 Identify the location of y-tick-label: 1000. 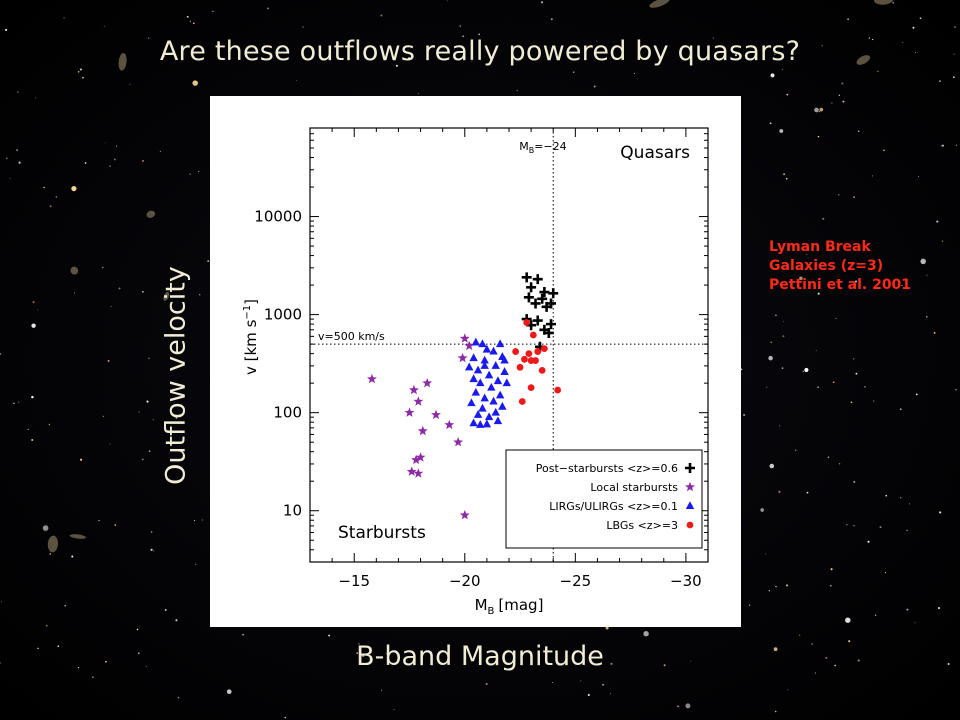
(283, 315).